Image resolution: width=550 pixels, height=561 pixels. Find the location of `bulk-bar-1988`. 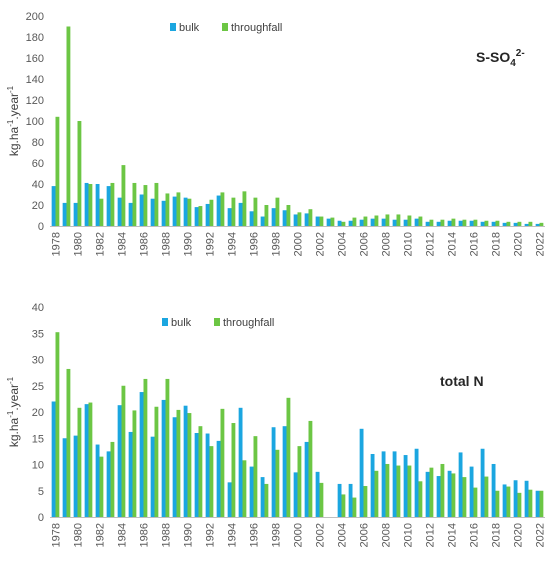

bulk-bar-1988 is located at coordinates (163, 213).